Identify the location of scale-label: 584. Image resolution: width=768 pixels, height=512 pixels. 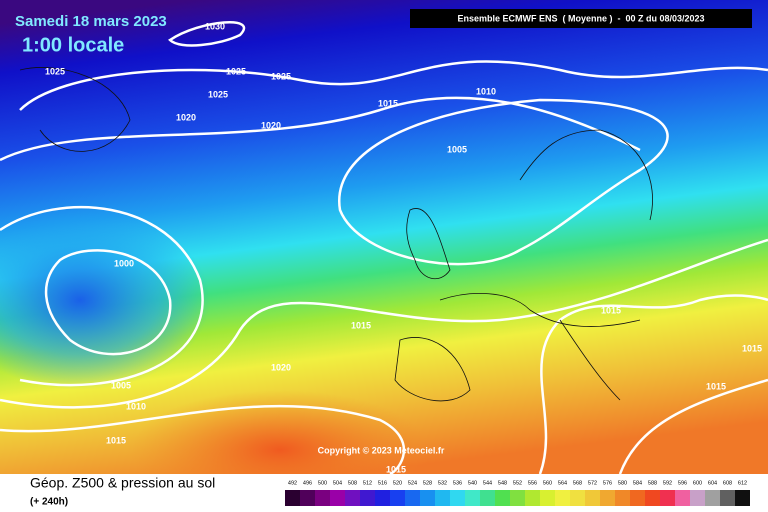
(637, 483).